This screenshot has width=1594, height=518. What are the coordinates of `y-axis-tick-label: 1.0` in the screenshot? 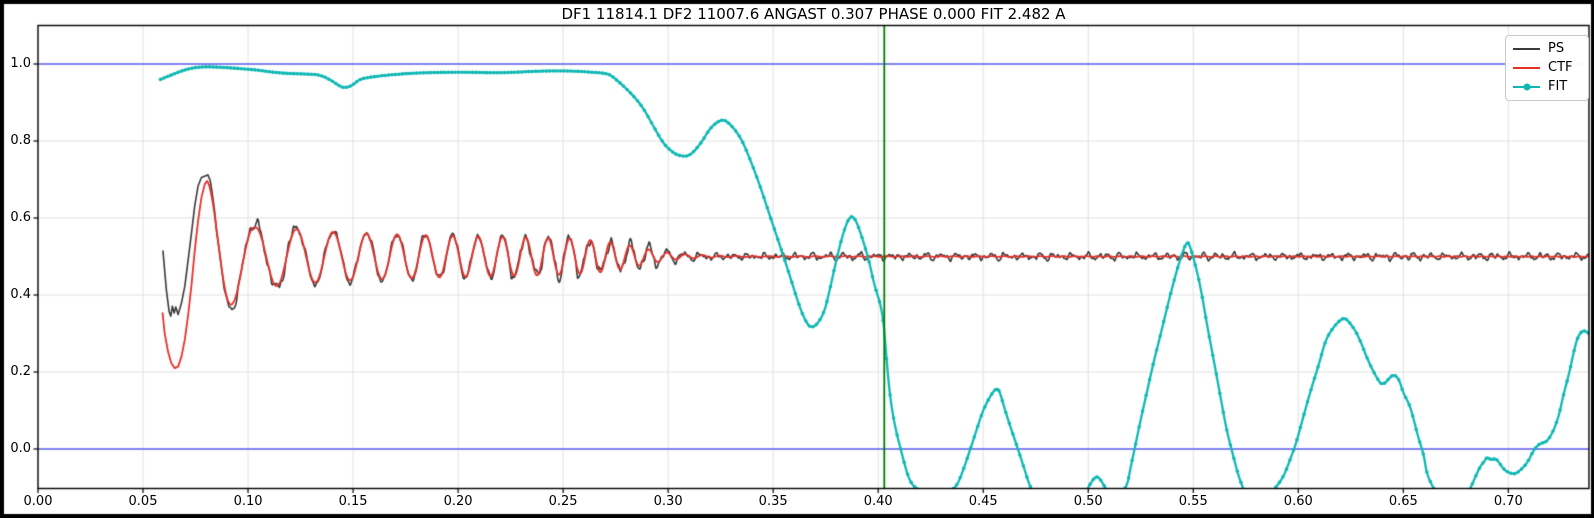 It's located at (20, 63).